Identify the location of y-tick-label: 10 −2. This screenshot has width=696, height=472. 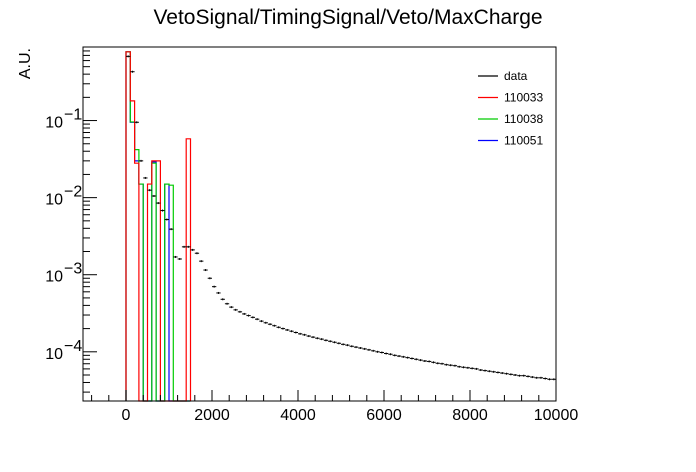
(63, 196).